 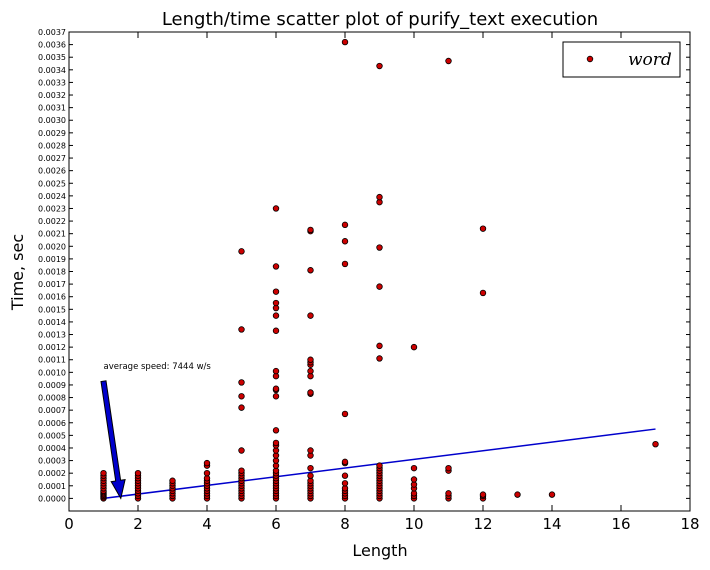 What do you see at coordinates (52, 246) in the screenshot?
I see `y-tick-label: 0.0020` at bounding box center [52, 246].